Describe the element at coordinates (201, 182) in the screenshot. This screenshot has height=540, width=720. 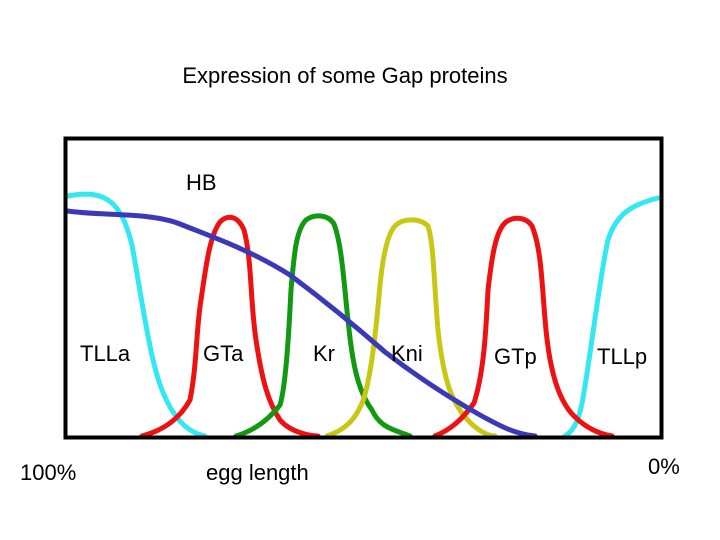
I see `label-hb: HB` at that location.